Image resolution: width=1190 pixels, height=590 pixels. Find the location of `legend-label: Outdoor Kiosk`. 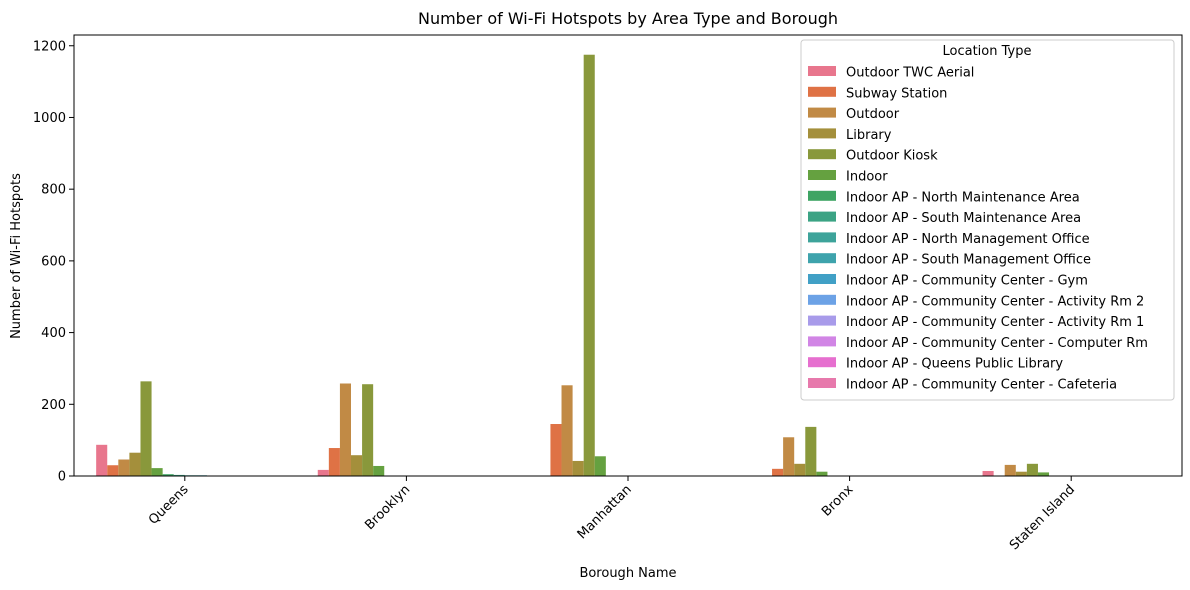

legend-label: Outdoor Kiosk is located at coordinates (892, 156).